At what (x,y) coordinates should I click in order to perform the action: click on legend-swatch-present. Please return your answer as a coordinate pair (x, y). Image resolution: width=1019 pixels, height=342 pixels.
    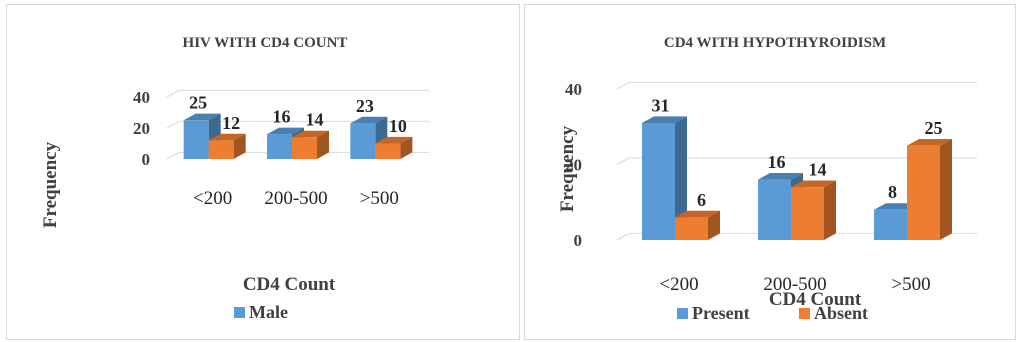
    Looking at the image, I should click on (682, 313).